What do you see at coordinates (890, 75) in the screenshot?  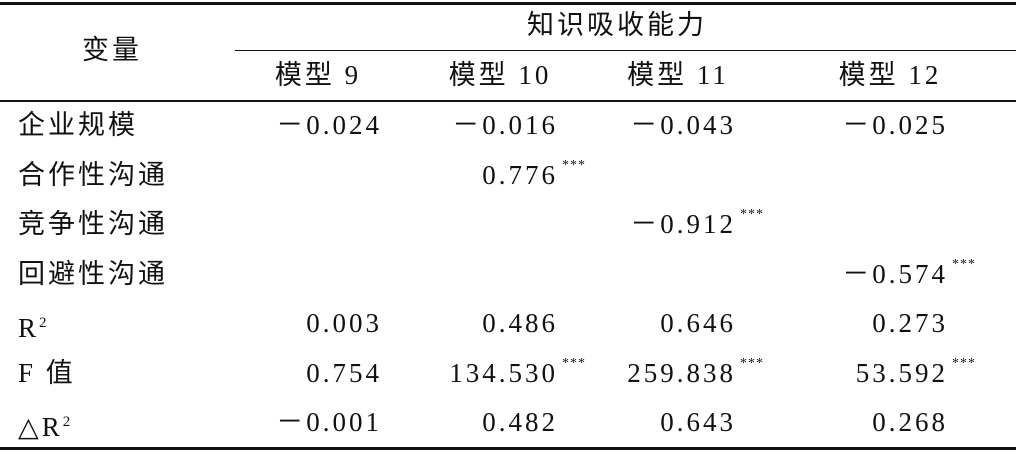 I see `model-header: 模型 12` at bounding box center [890, 75].